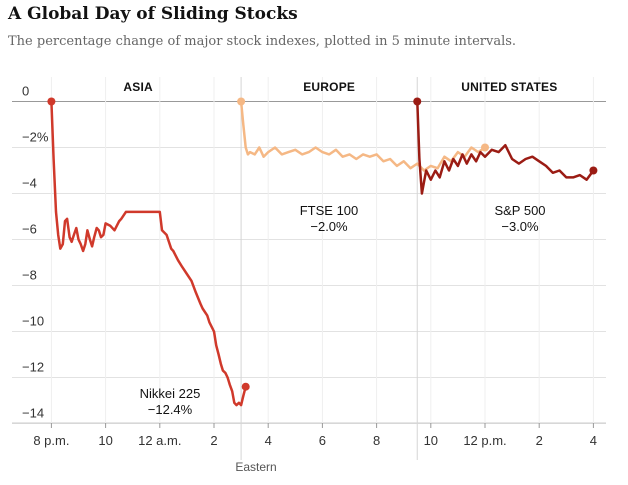  Describe the element at coordinates (29, 183) in the screenshot. I see `y-tick-label: −4` at that location.